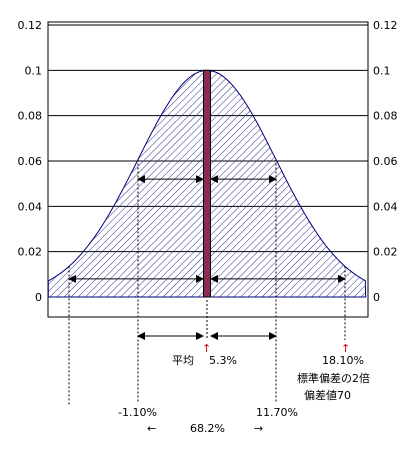  I want to click on y-tick-label-left: 0.12, so click(30, 25).